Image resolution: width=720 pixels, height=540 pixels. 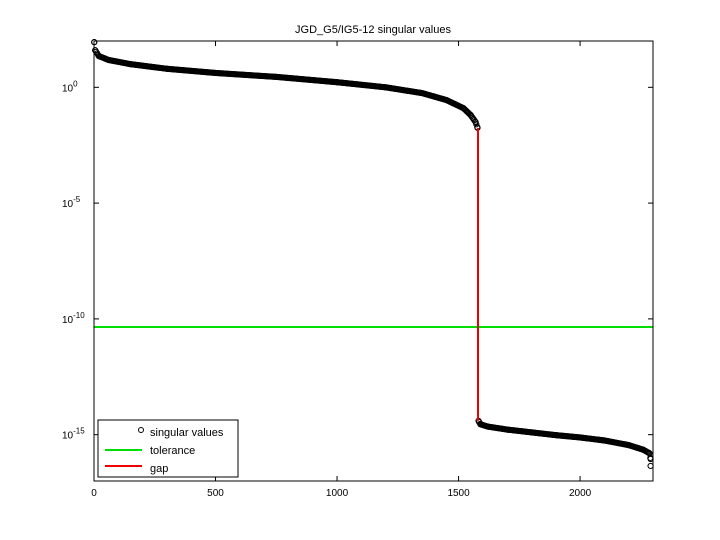 What do you see at coordinates (73, 434) in the screenshot?
I see `y-tick-label: 10⁻¹⁵` at bounding box center [73, 434].